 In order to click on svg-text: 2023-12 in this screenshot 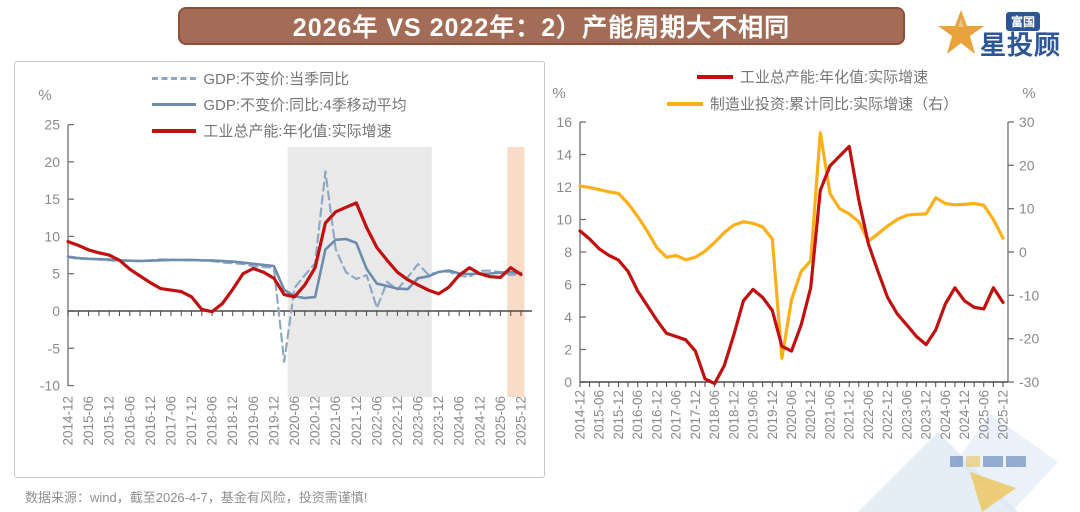, I will do `click(438, 421)`.